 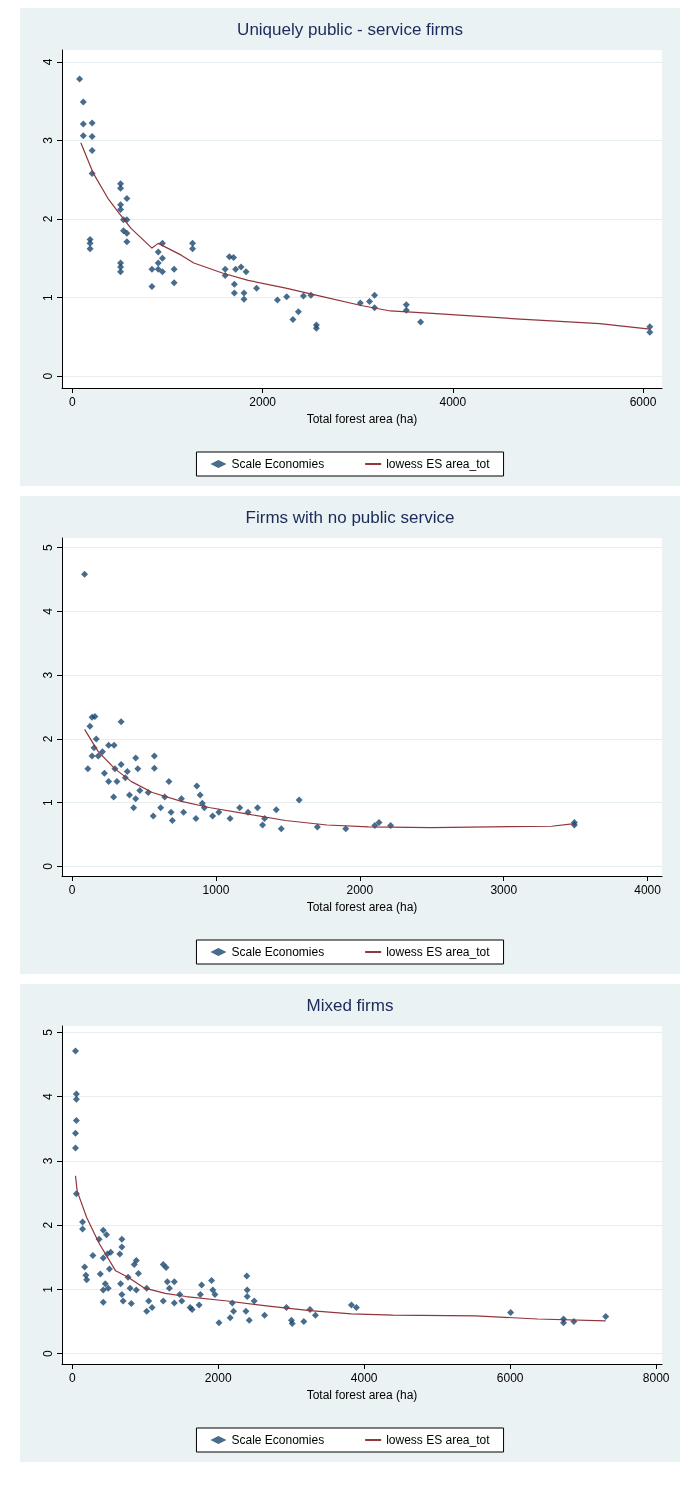 I want to click on x-tick-label: 3000, so click(x=504, y=890).